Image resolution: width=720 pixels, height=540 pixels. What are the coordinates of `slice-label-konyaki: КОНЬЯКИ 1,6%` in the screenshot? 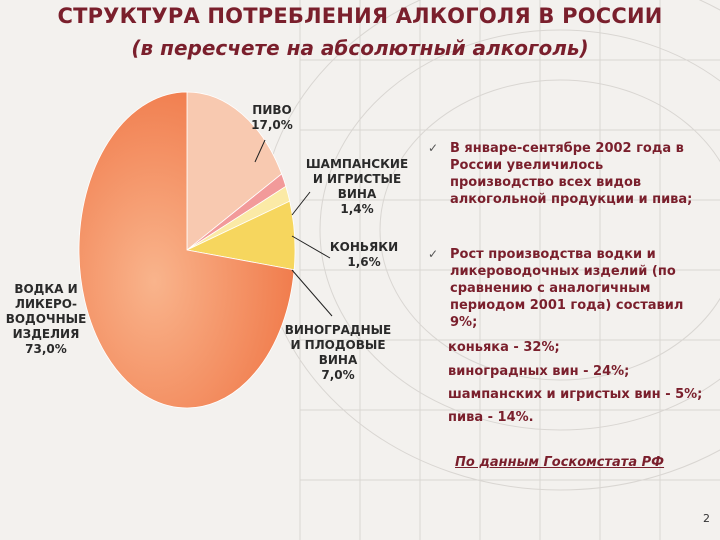 It's located at (364, 254).